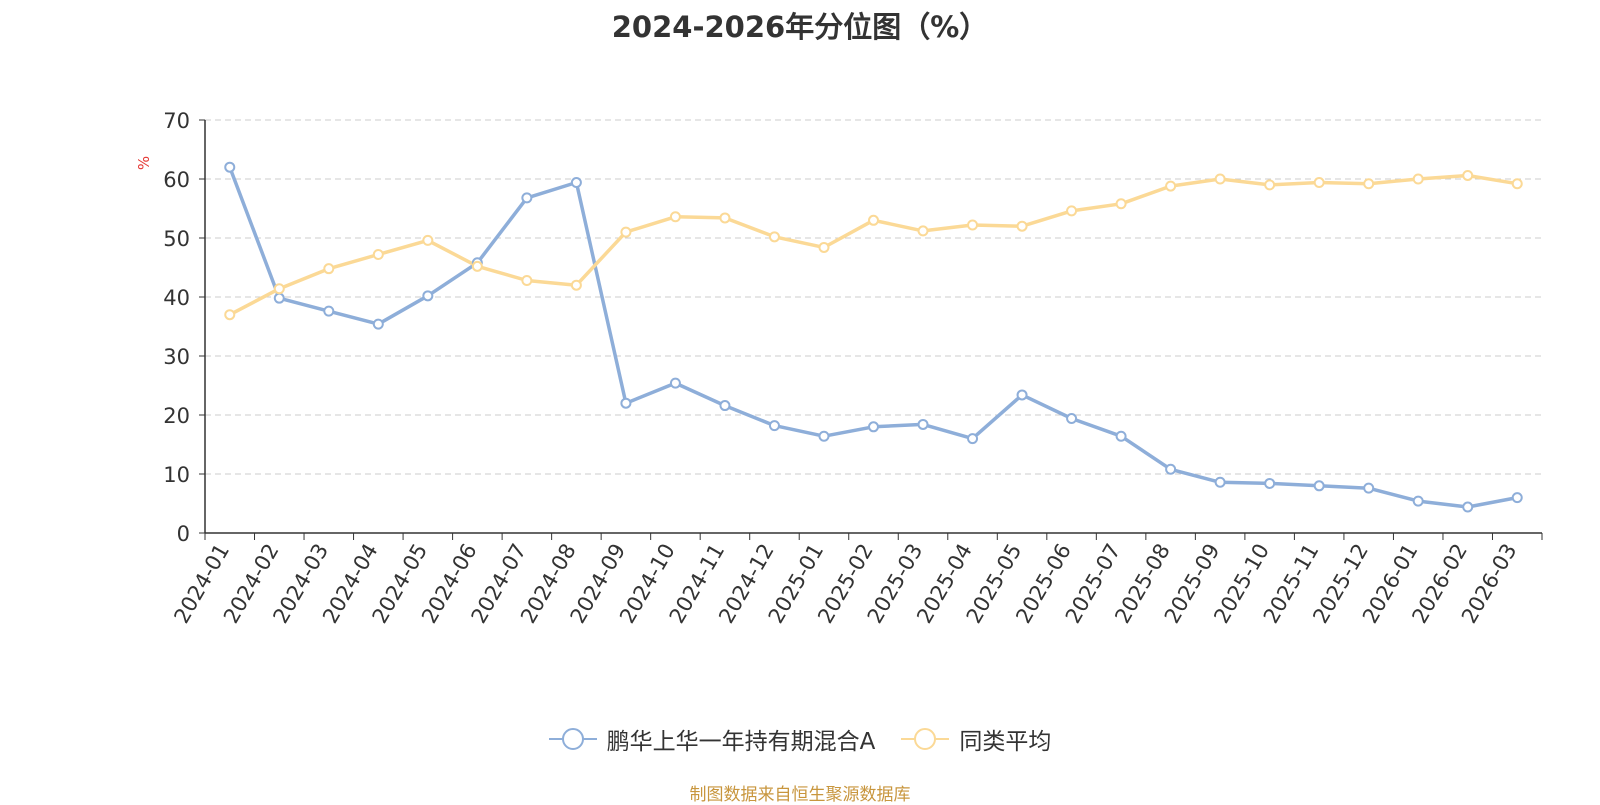 This screenshot has width=1600, height=805. What do you see at coordinates (800, 27) in the screenshot?
I see `chart-title: 2024-2026年分位图（%）` at bounding box center [800, 27].